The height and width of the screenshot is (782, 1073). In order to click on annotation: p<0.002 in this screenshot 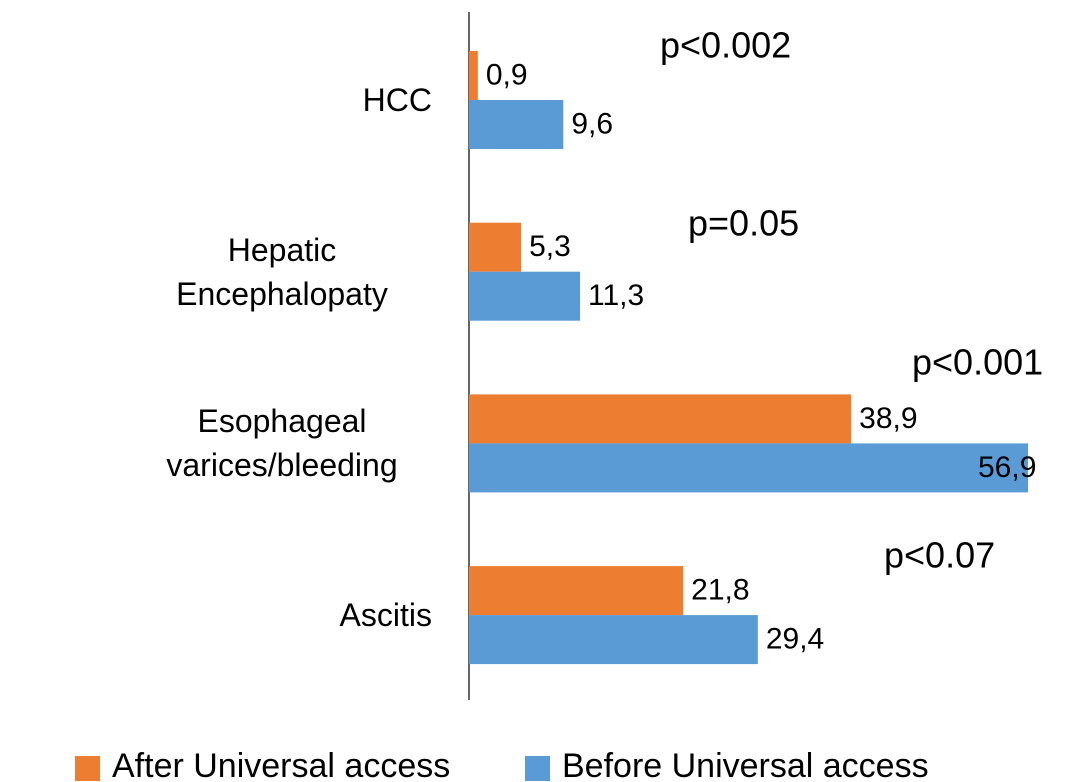, I will do `click(725, 45)`.